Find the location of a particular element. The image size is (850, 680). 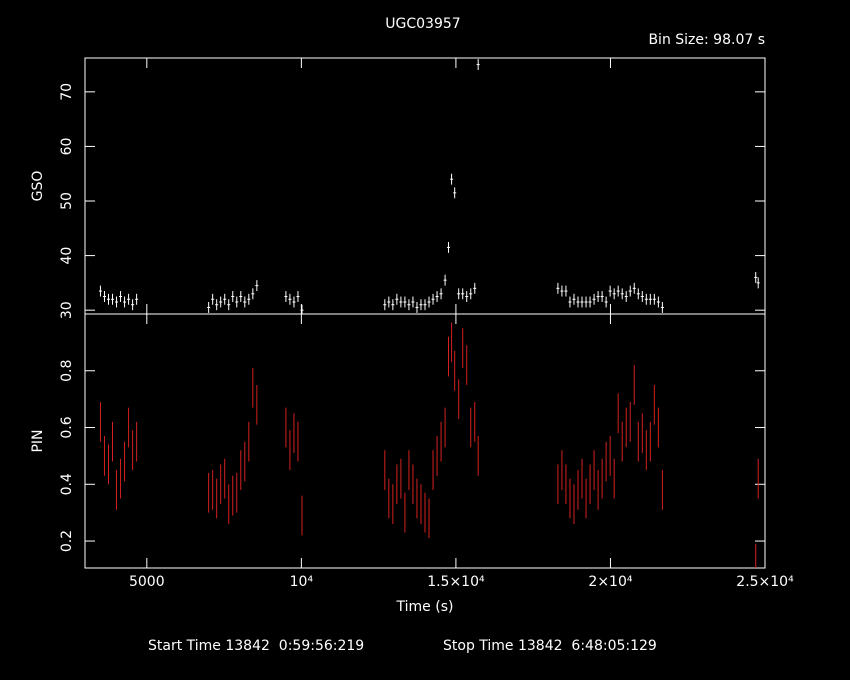

y-tick-label: 30 is located at coordinates (67, 310).